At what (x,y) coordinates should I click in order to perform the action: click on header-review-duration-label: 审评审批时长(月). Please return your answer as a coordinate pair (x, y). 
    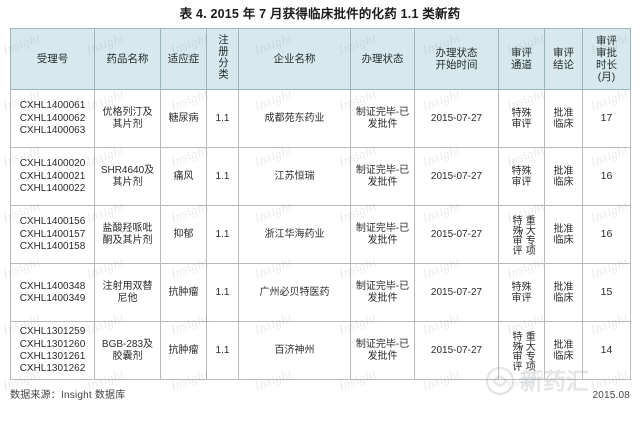
    Looking at the image, I should click on (606, 58).